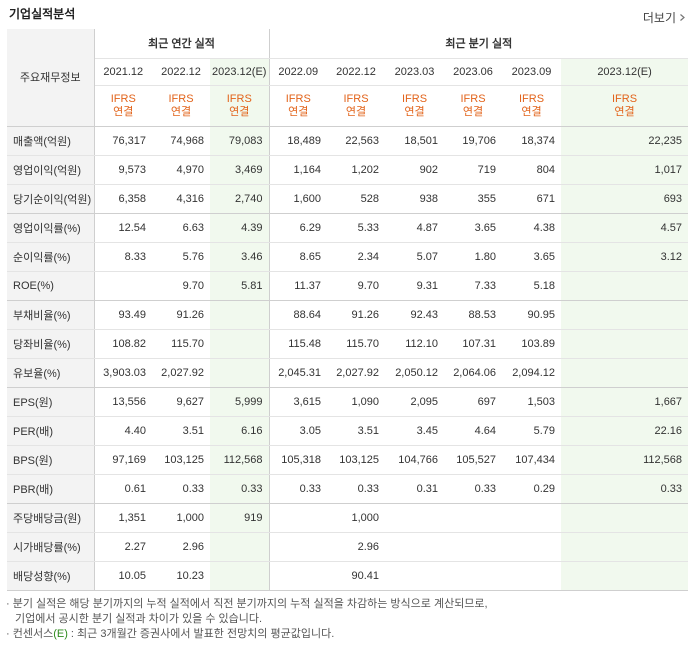  I want to click on value-cell: 6.29, so click(298, 228).